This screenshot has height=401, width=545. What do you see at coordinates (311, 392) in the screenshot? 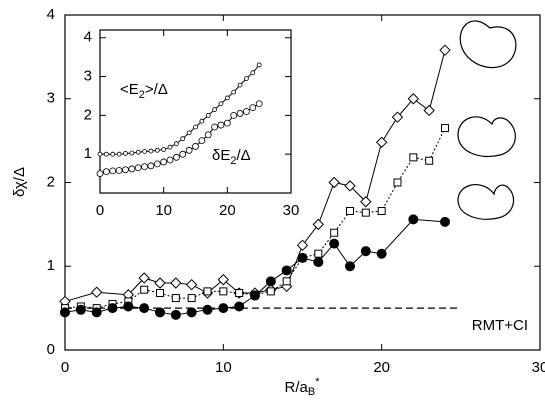
I see `x-axis-label-sub: B` at bounding box center [311, 392].